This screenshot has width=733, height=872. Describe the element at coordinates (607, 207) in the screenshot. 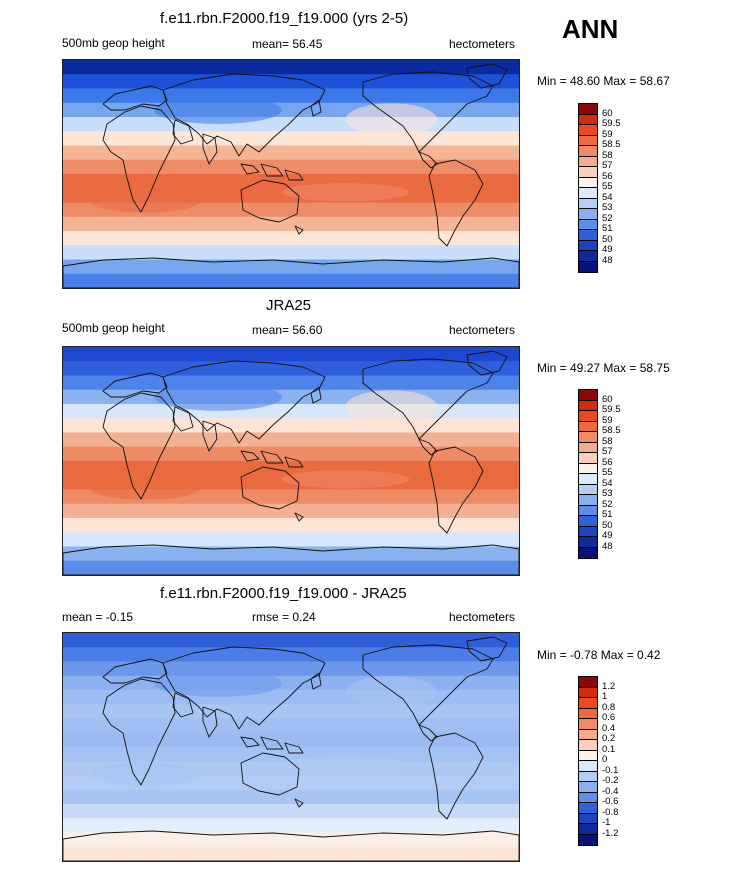

I see `colorbar-tick-label: 53` at that location.